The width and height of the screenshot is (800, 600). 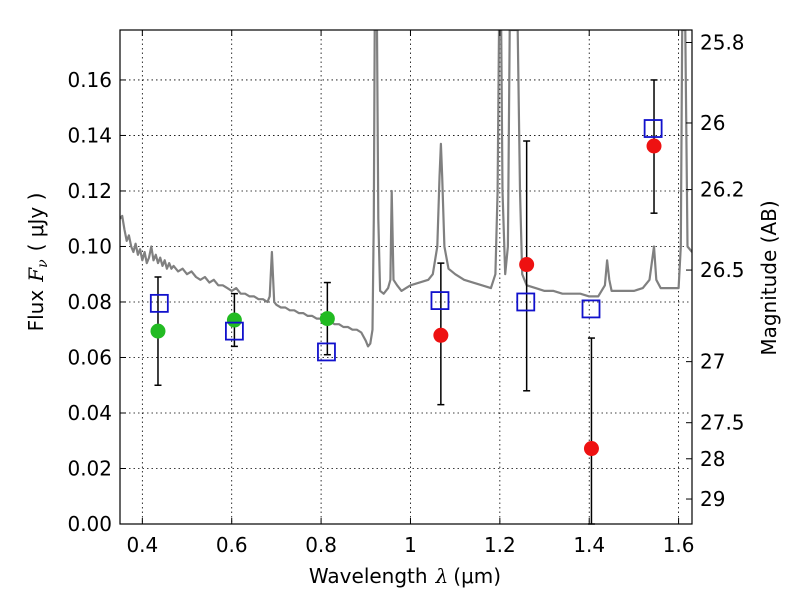 What do you see at coordinates (500, 545) in the screenshot?
I see `x-tick-label: 1.2` at bounding box center [500, 545].